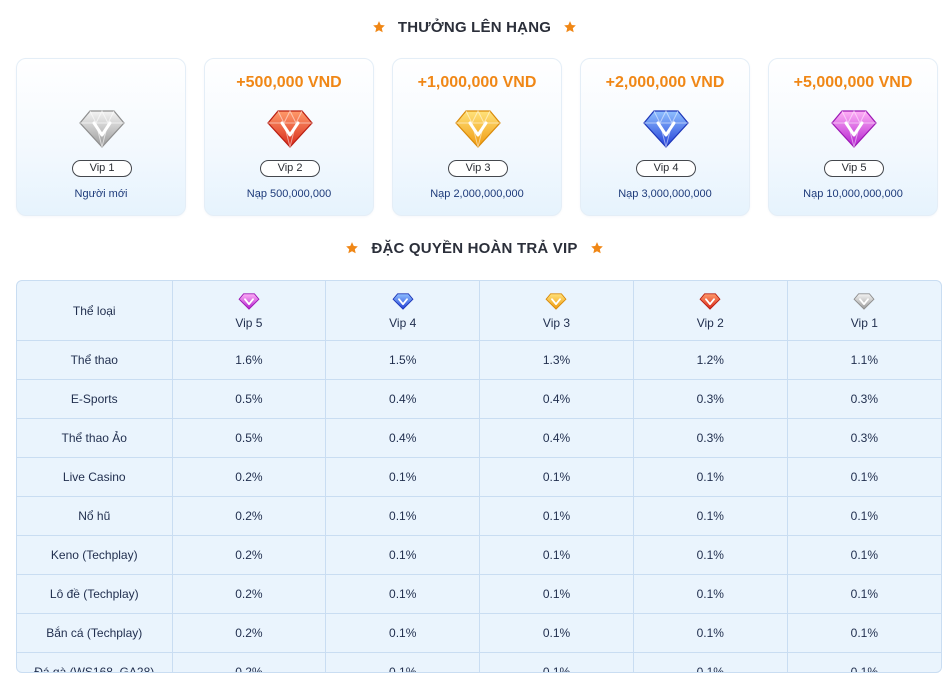  Describe the element at coordinates (666, 168) in the screenshot. I see `vip-level-badge: Vip 4` at that location.